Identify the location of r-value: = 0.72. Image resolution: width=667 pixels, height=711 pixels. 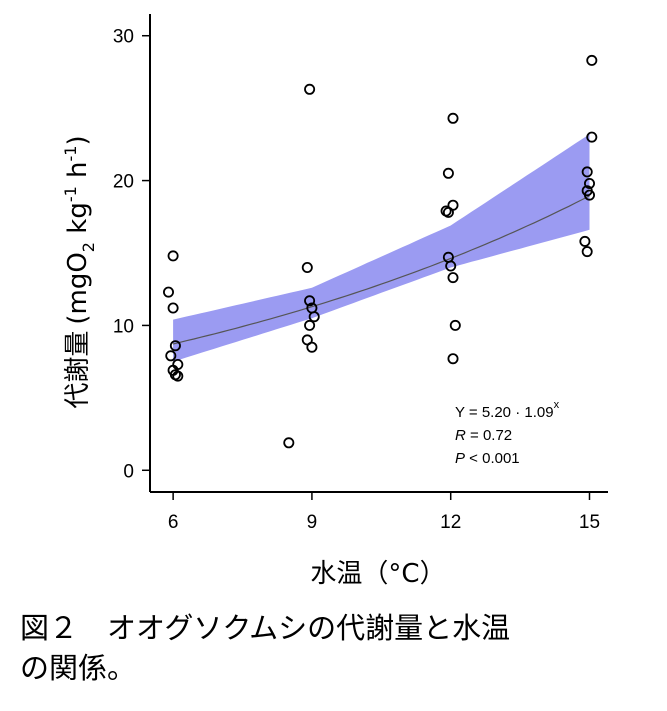
(489, 435).